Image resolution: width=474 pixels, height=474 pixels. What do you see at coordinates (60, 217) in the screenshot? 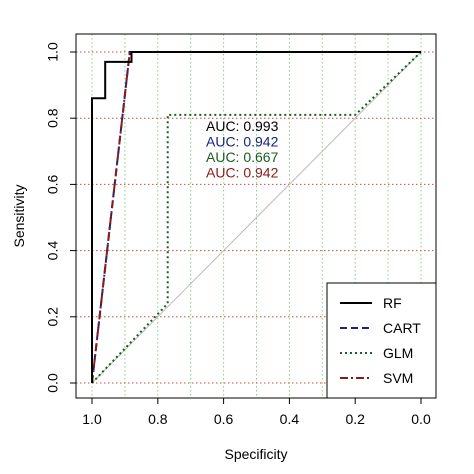
I see `y-axis: 0.0 0.2 0.4 0.6 0.8 1.0` at bounding box center [60, 217].